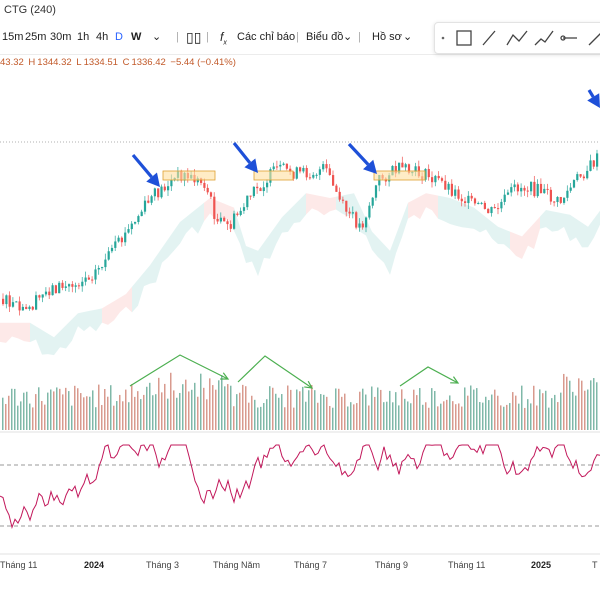 The image size is (600, 600). What do you see at coordinates (266, 37) in the screenshot?
I see `indicators-button: Các chỉ báo` at bounding box center [266, 37].